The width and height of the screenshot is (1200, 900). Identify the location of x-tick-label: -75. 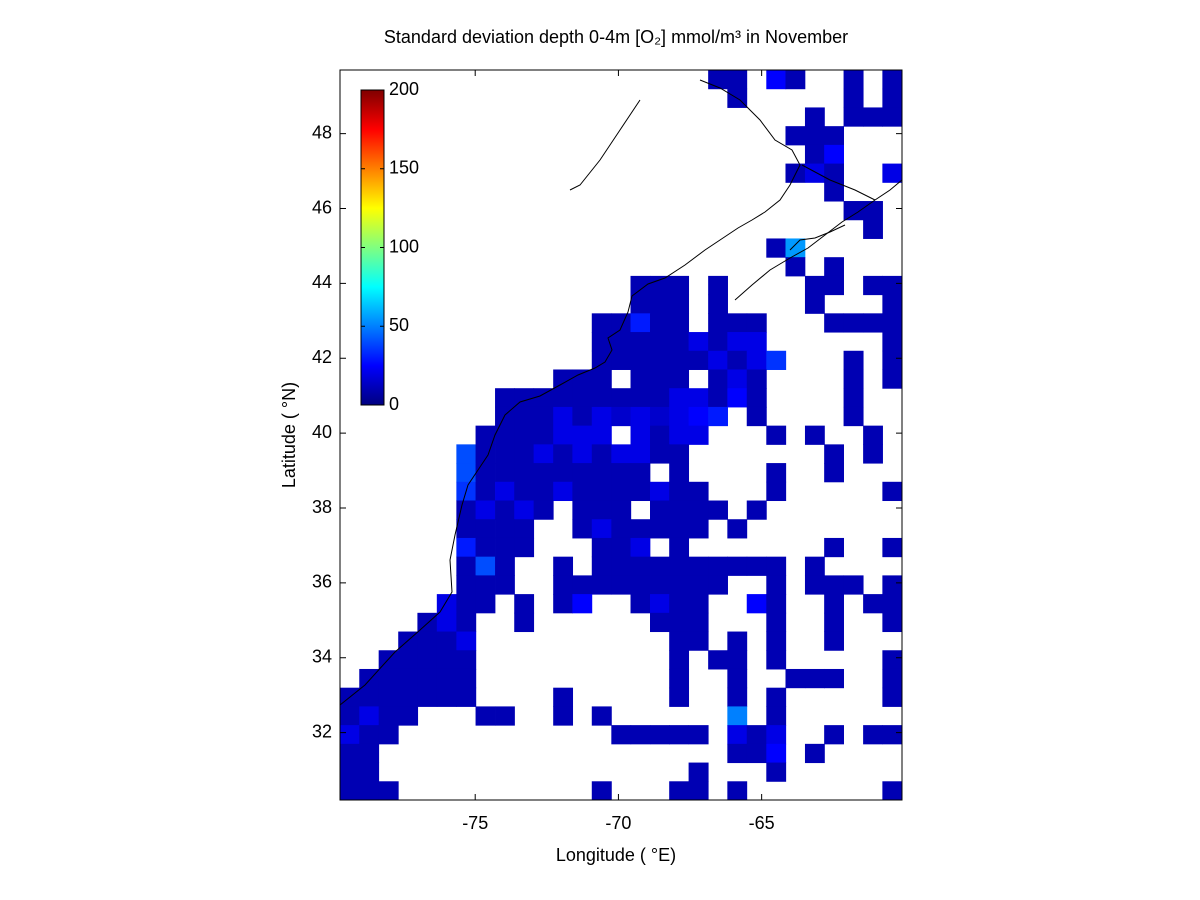
(475, 823).